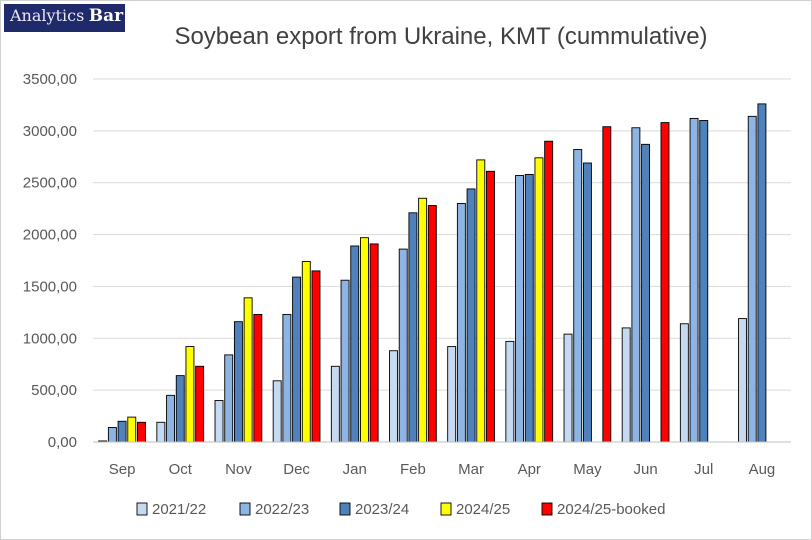 This screenshot has width=812, height=540. I want to click on logo-part1: Analytics, so click(47, 15).